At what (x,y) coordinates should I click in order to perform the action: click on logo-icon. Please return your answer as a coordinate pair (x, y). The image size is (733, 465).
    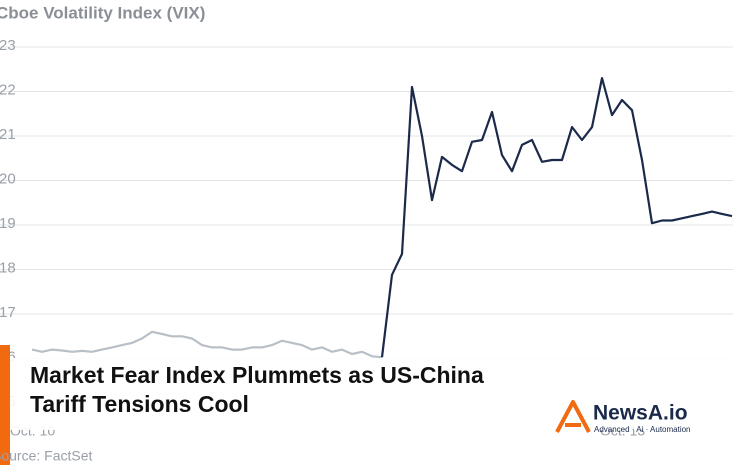
    Looking at the image, I should click on (573, 416).